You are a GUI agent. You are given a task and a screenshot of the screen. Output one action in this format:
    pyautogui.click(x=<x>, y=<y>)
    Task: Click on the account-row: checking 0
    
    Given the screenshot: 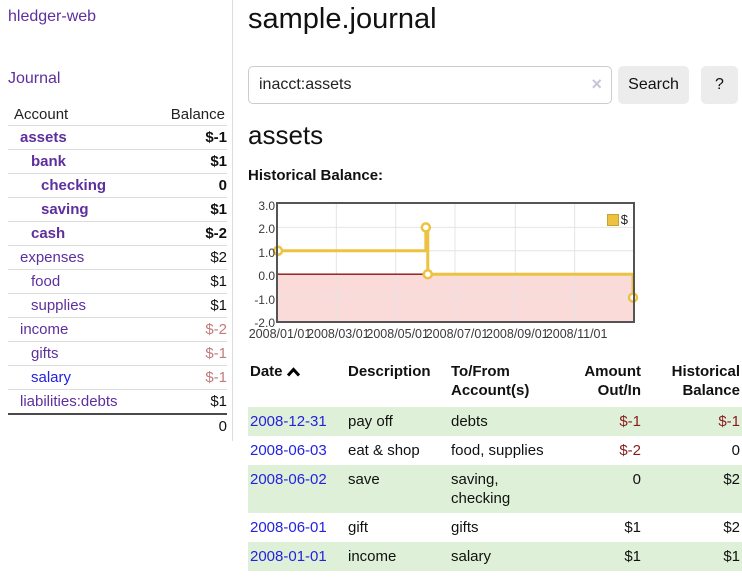 What is the action you would take?
    pyautogui.click(x=117, y=185)
    